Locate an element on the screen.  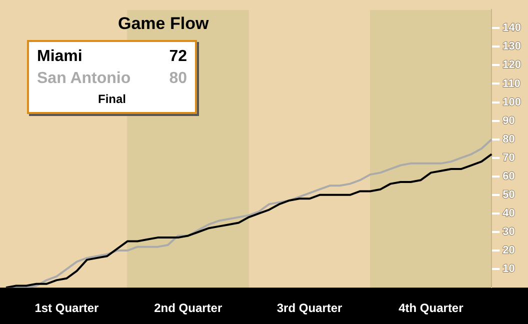
y-tick-label: 40 is located at coordinates (508, 214).